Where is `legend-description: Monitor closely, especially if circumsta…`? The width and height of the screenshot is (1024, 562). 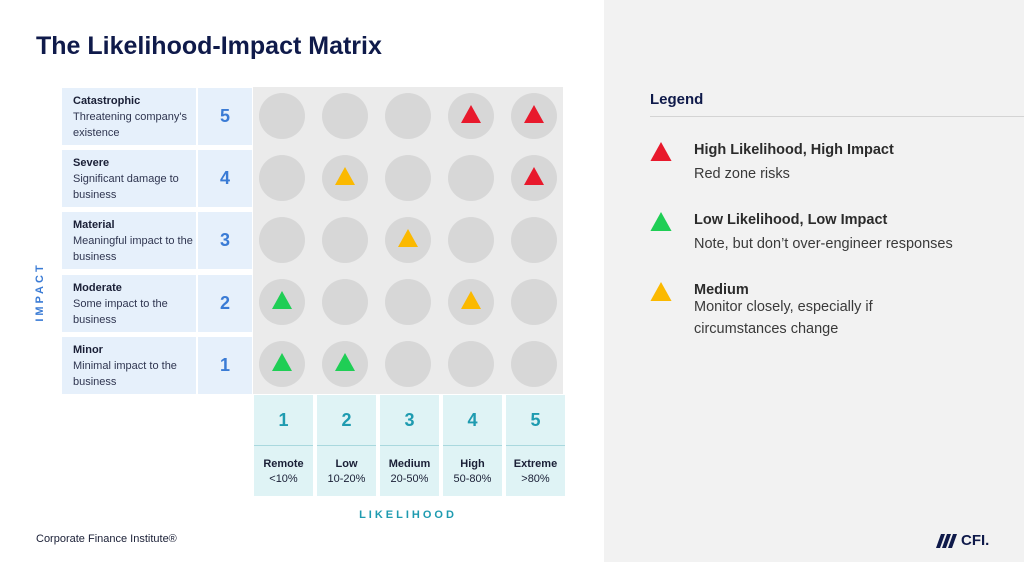
legend-description: Monitor closely, especially if circumsta… is located at coordinates (783, 318).